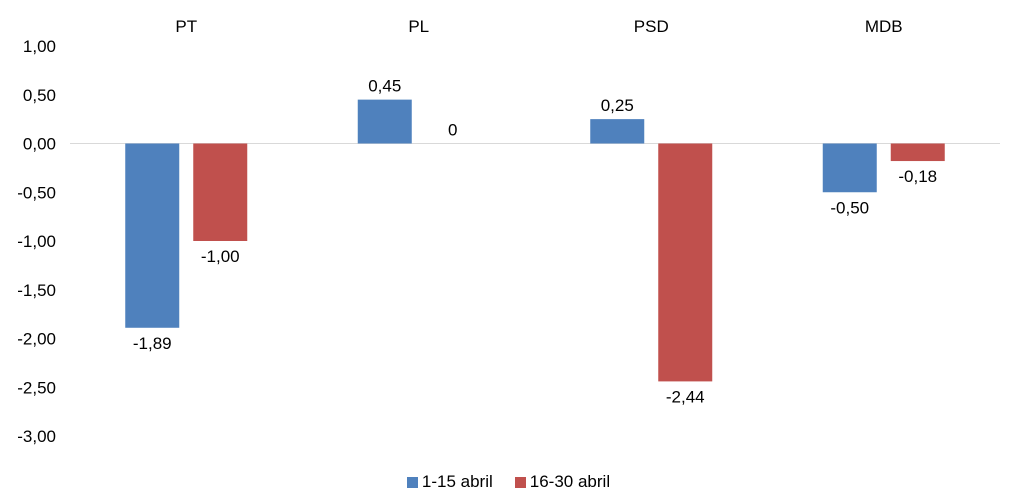  I want to click on y-tick-label: -2,50, so click(36, 387).